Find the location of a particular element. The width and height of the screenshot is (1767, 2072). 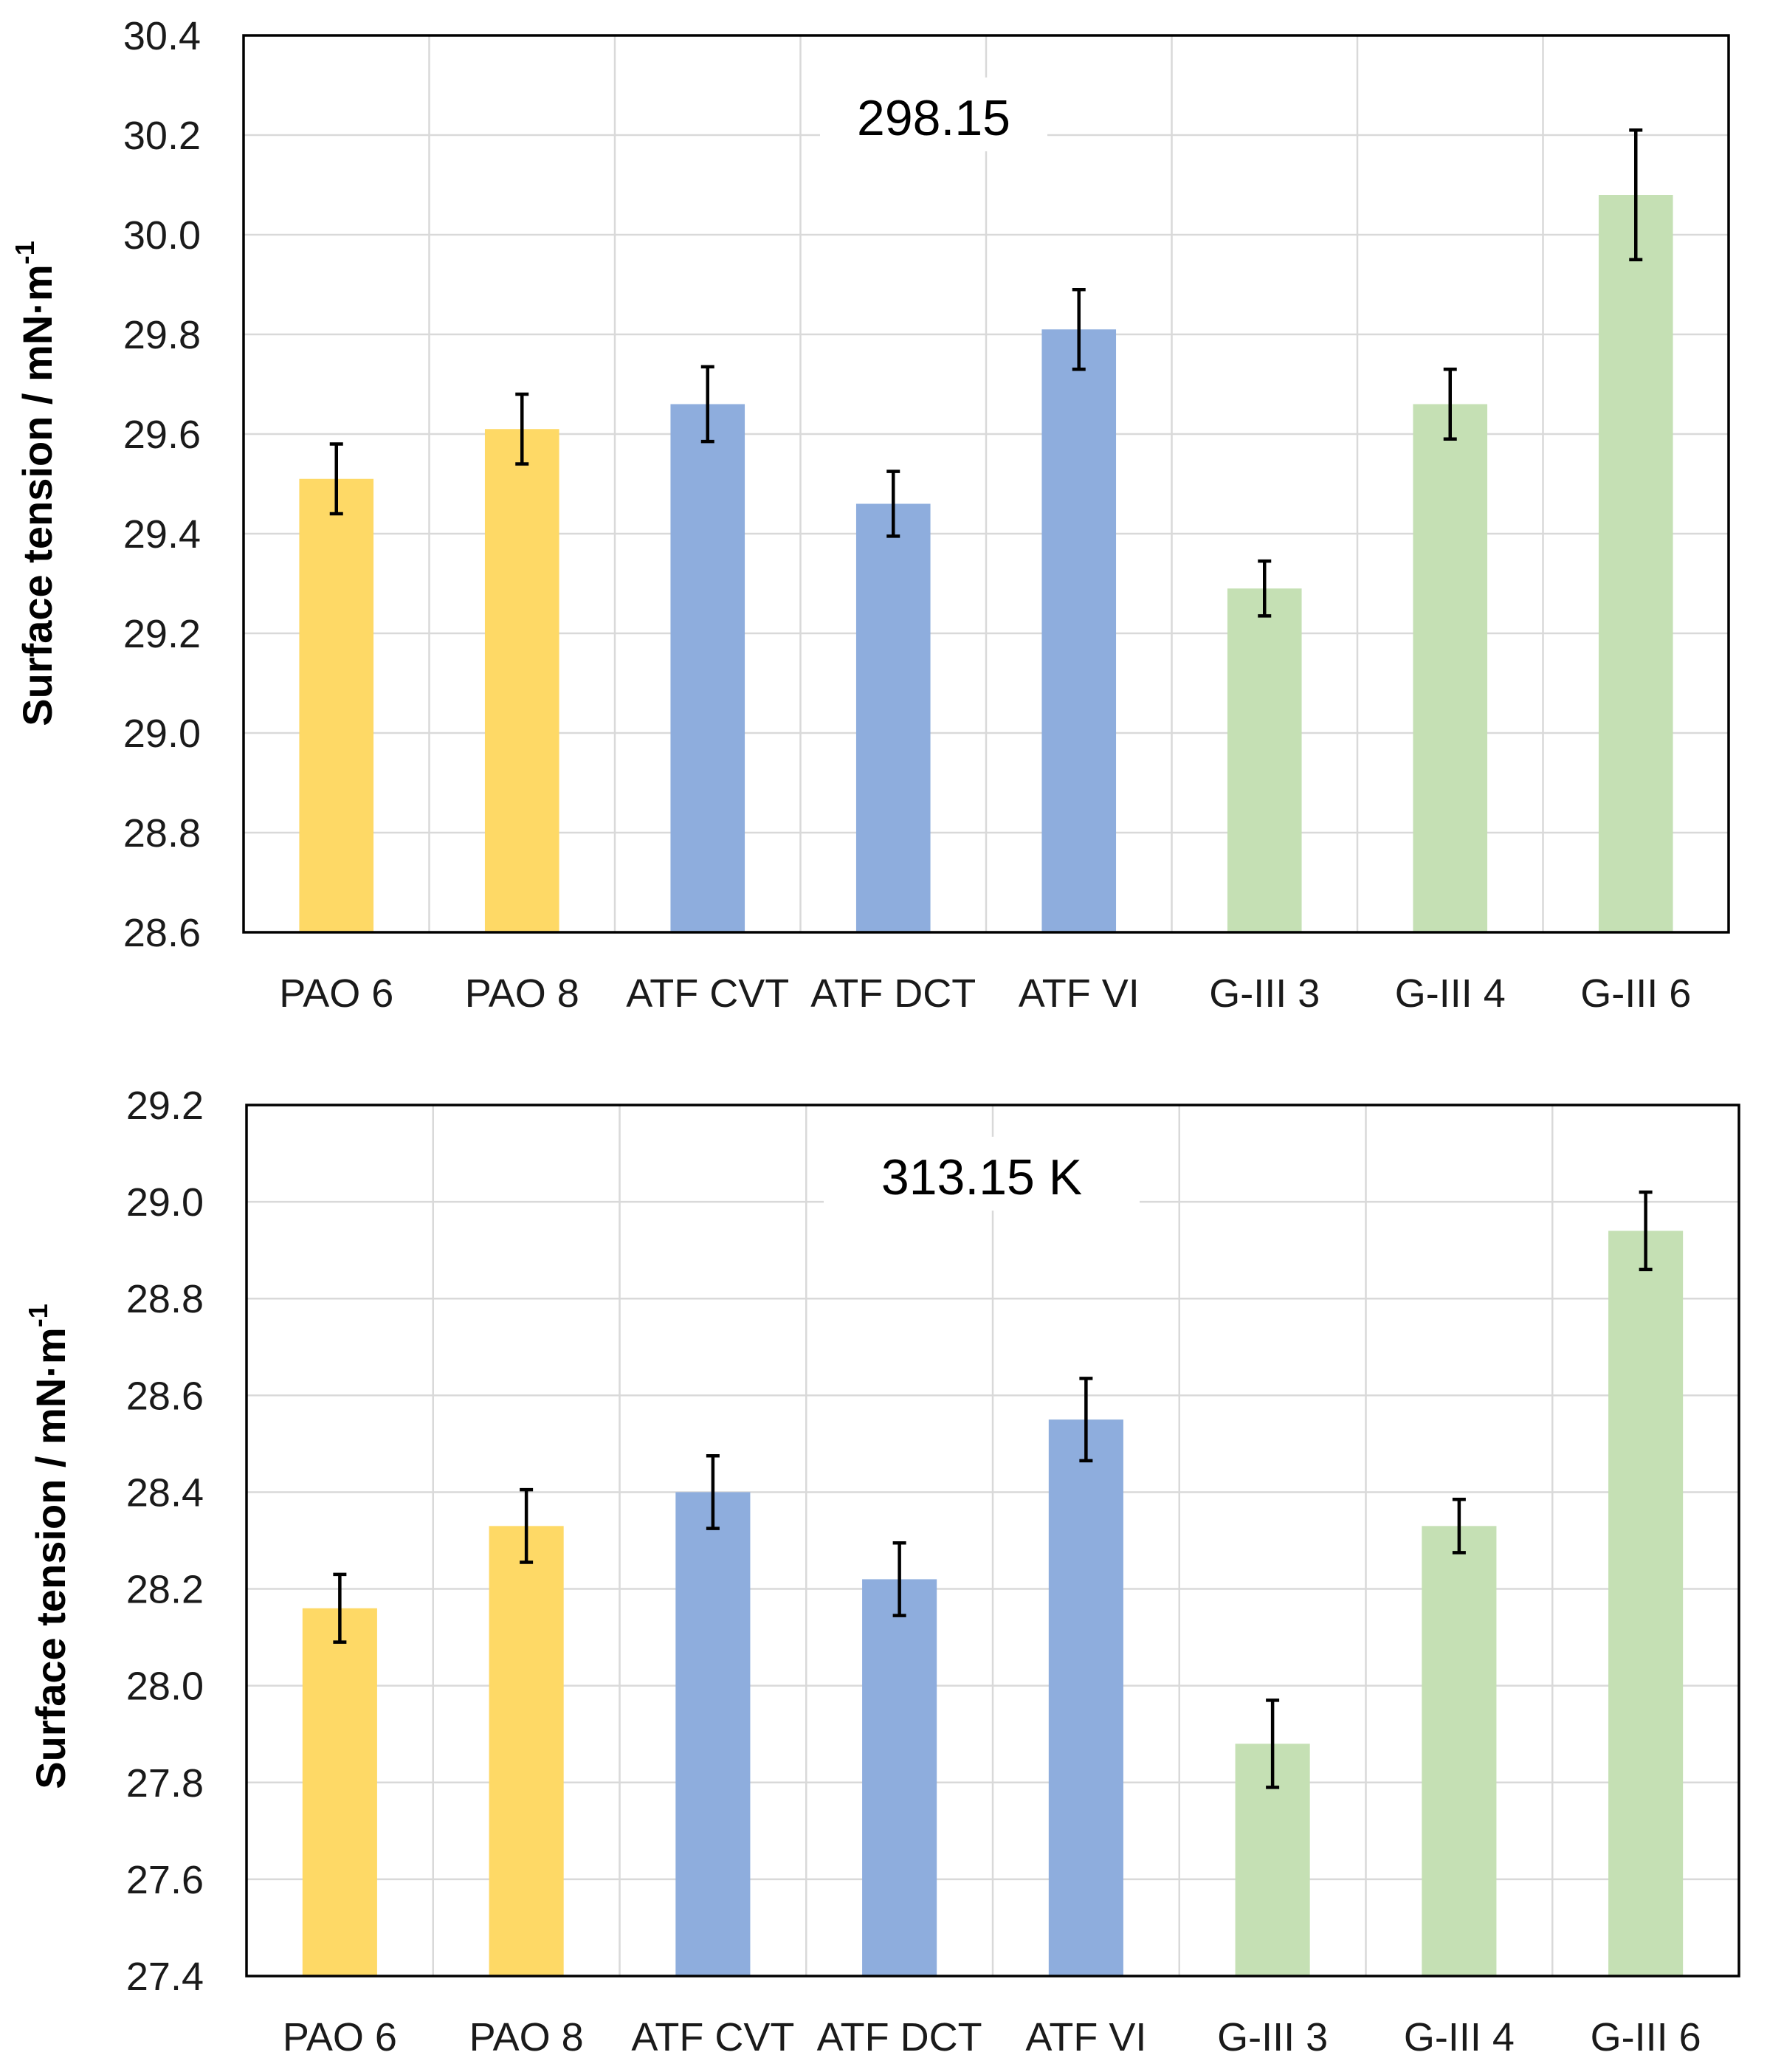

y-tick-label: 29.6 is located at coordinates (162, 435).